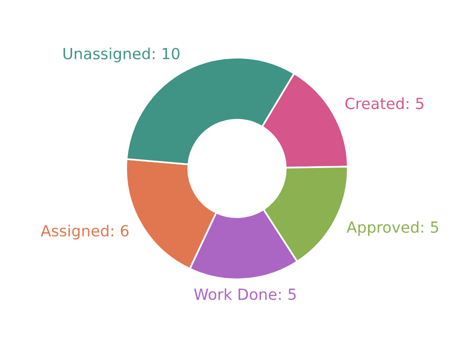  What do you see at coordinates (392, 228) in the screenshot?
I see `slice-label: Approved: 5` at bounding box center [392, 228].